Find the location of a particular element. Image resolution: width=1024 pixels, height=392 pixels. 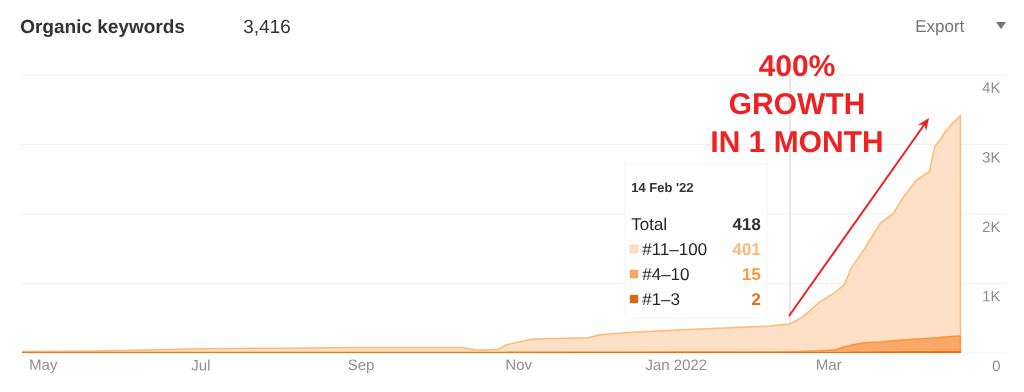

x-tick-label: Jan 2022 is located at coordinates (676, 365).